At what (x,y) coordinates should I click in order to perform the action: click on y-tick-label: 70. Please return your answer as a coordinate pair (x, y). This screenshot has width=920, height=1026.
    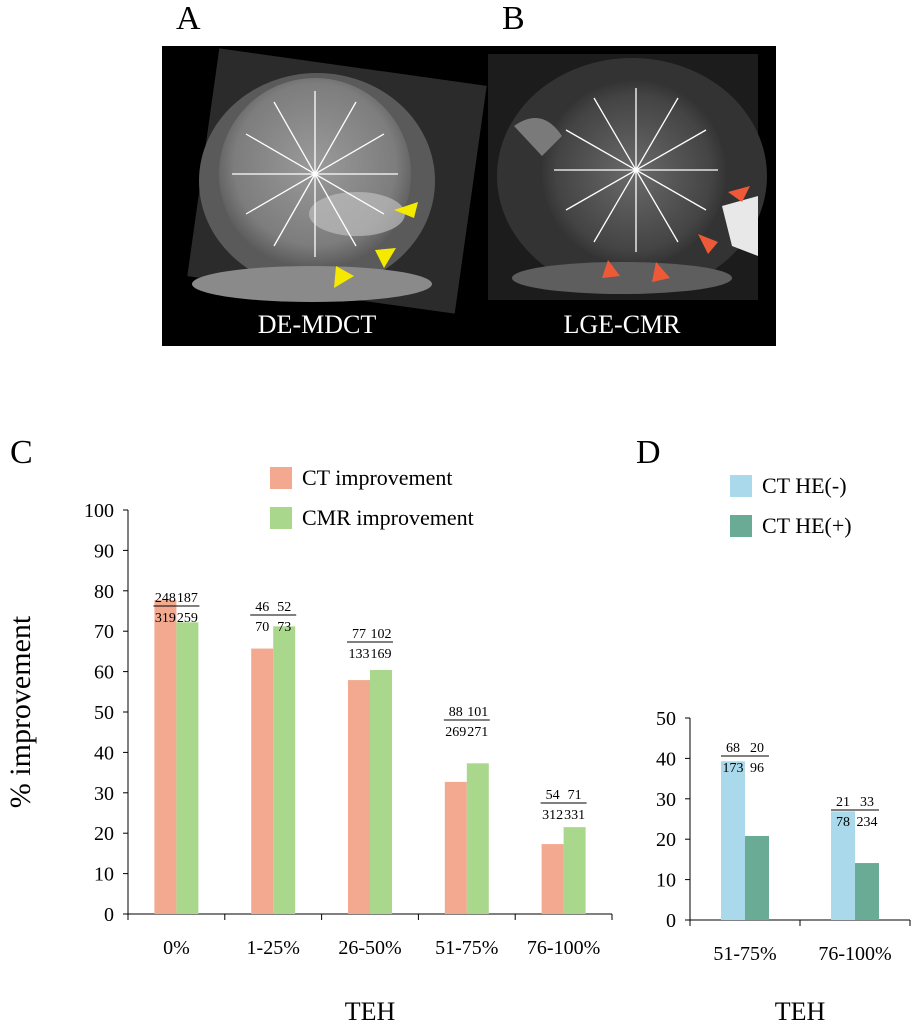
    Looking at the image, I should click on (104, 632).